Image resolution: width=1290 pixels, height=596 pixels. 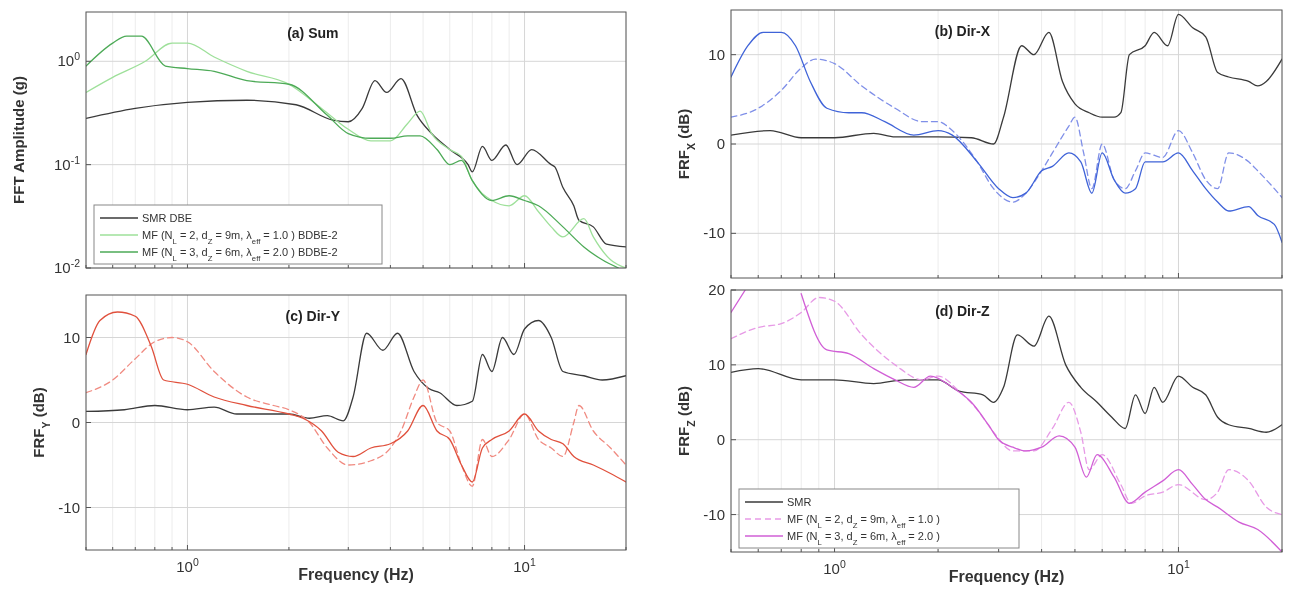 I want to click on legend-label: SMR DBE, so click(x=167, y=218).